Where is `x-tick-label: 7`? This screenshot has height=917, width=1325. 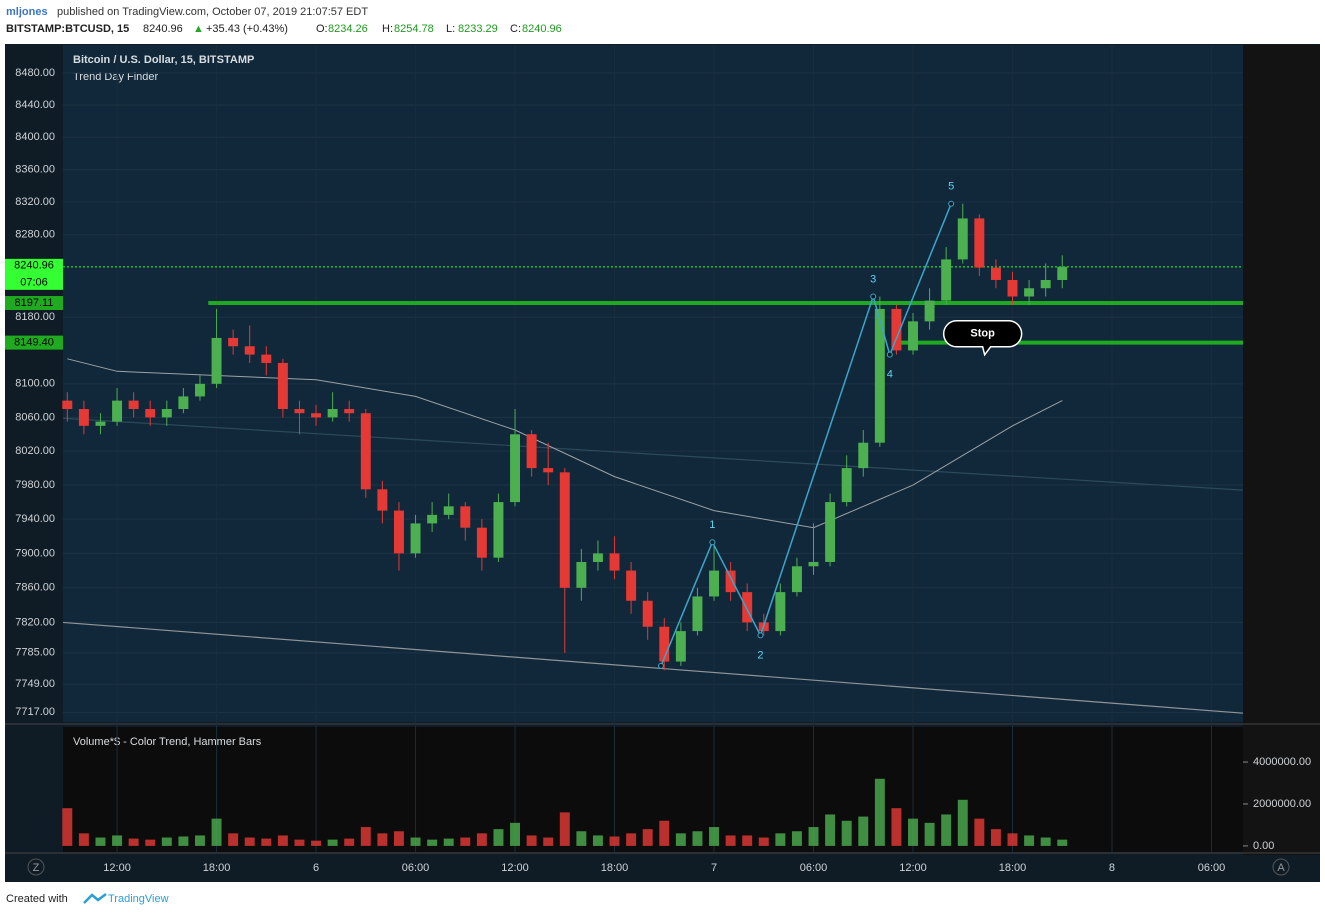 x-tick-label: 7 is located at coordinates (714, 868).